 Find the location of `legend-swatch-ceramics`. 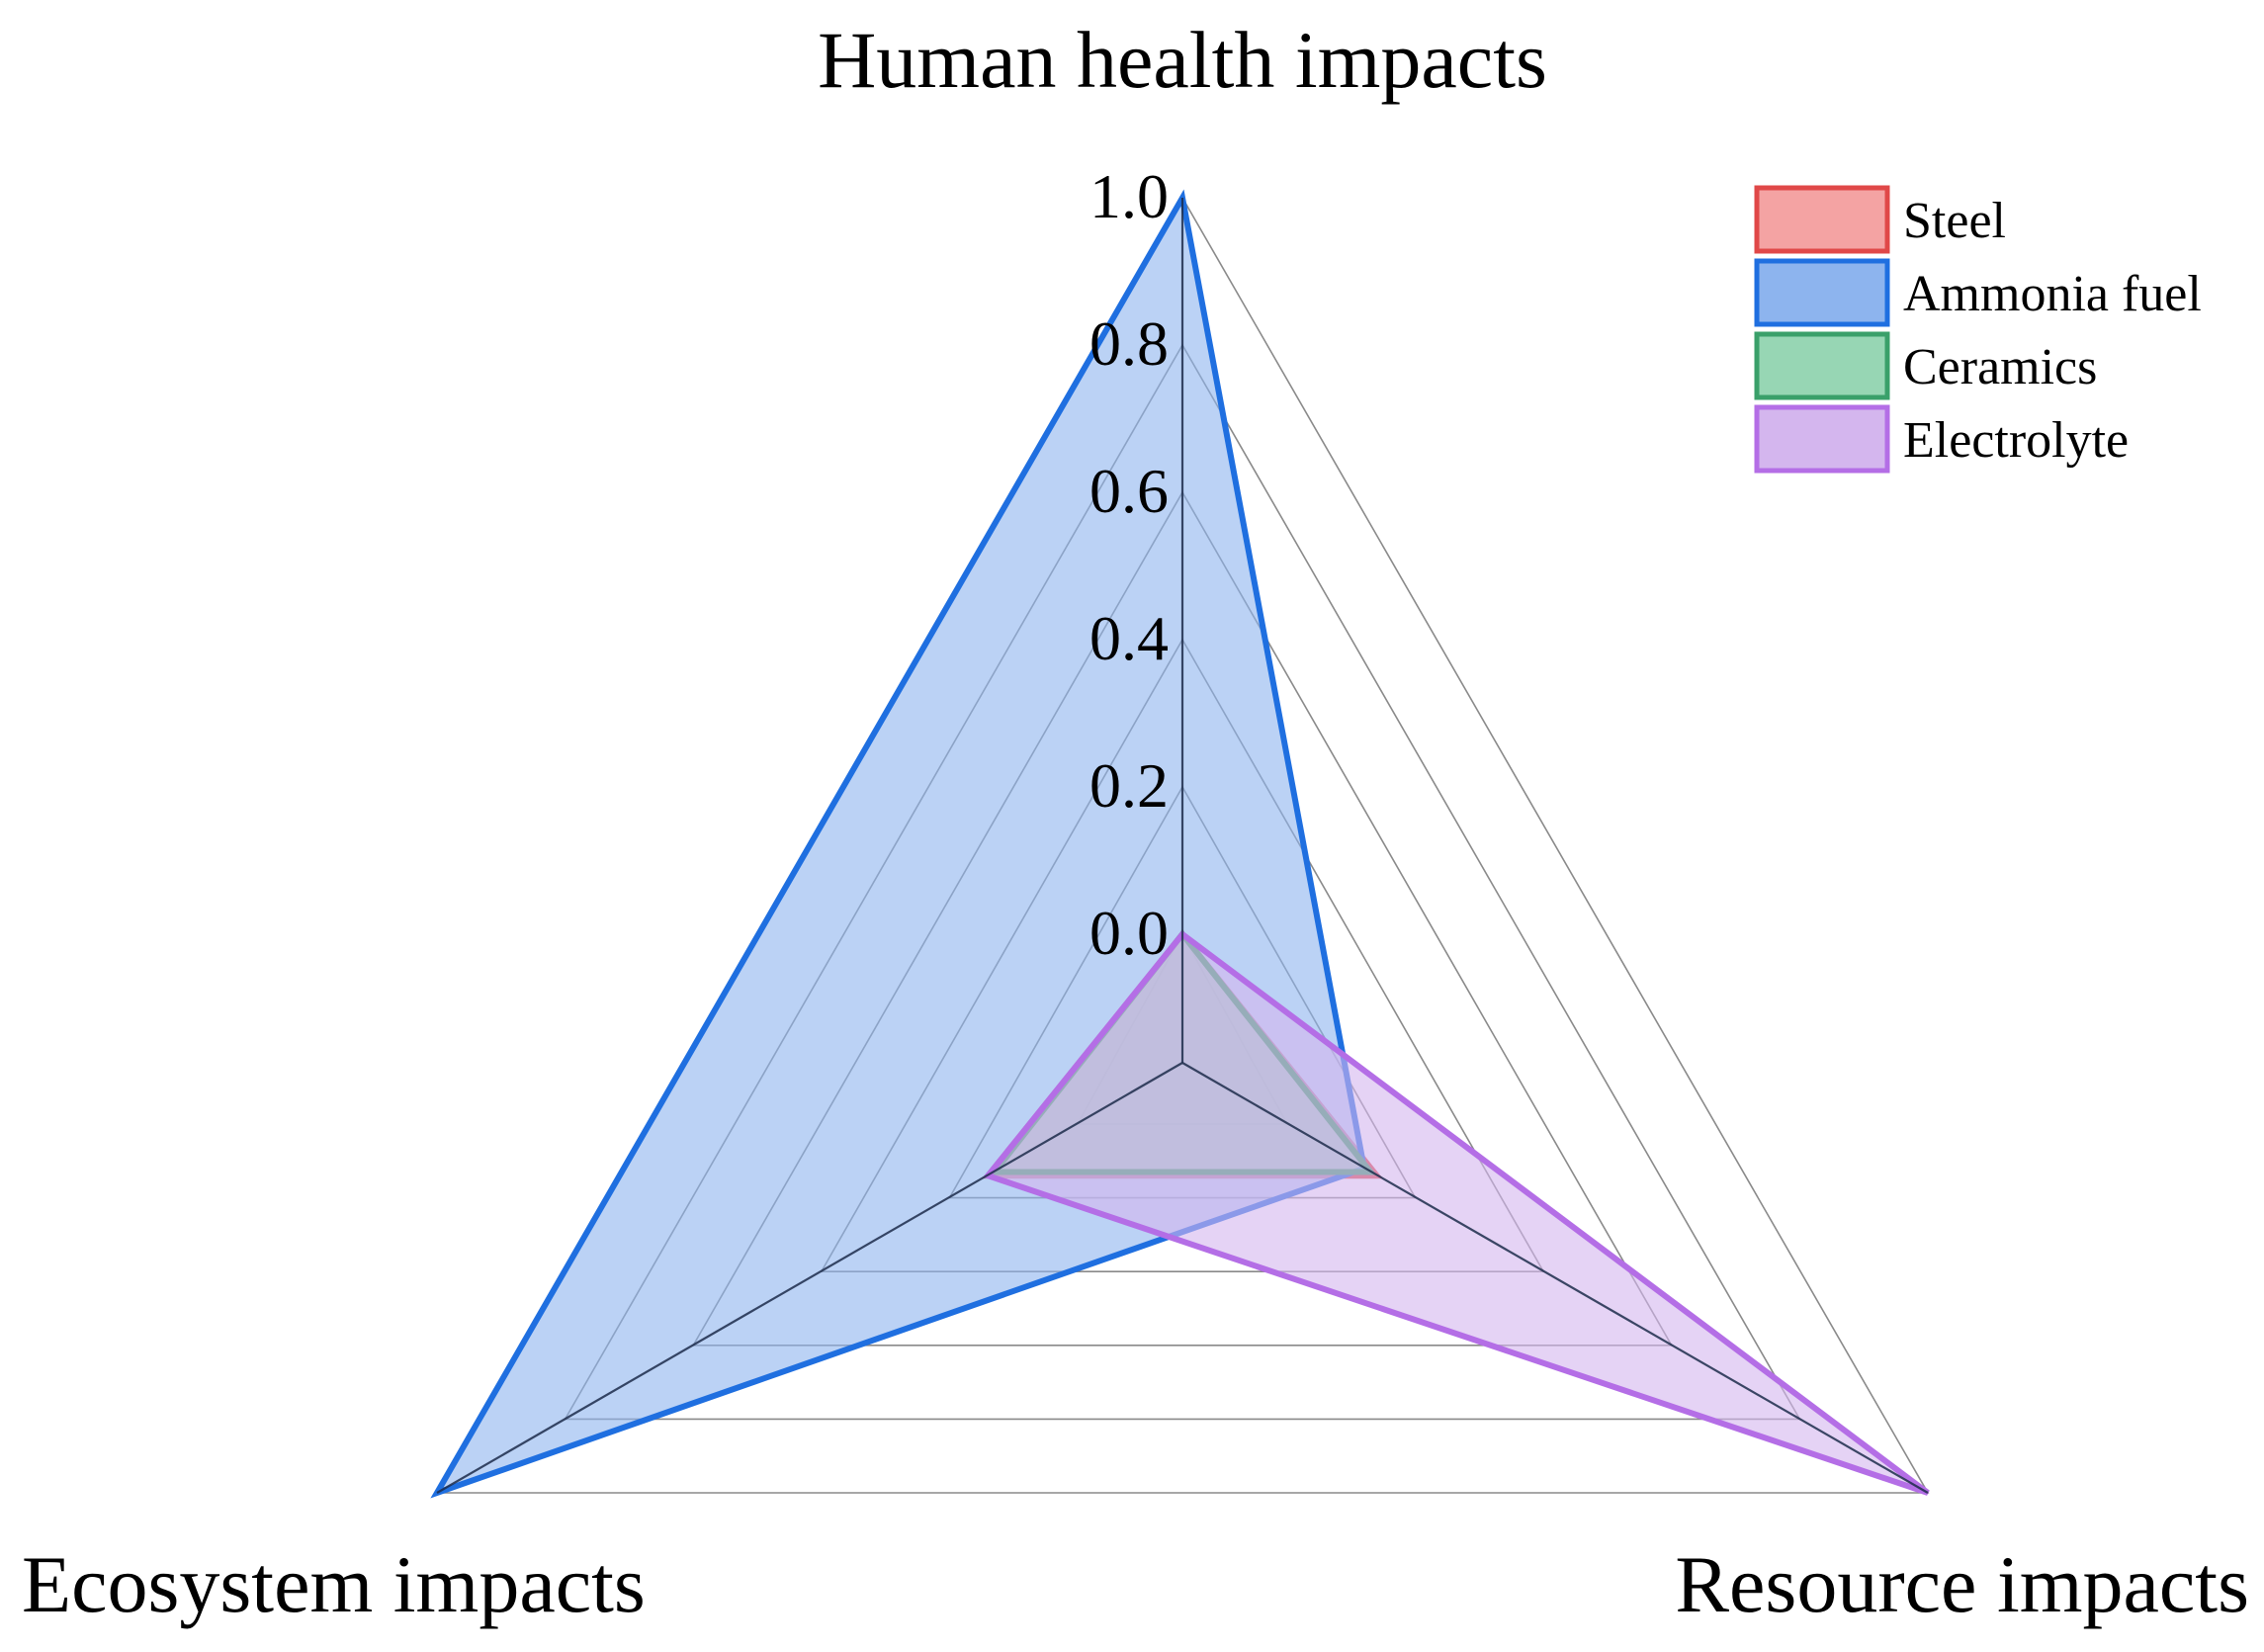

legend-swatch-ceramics is located at coordinates (1822, 365).